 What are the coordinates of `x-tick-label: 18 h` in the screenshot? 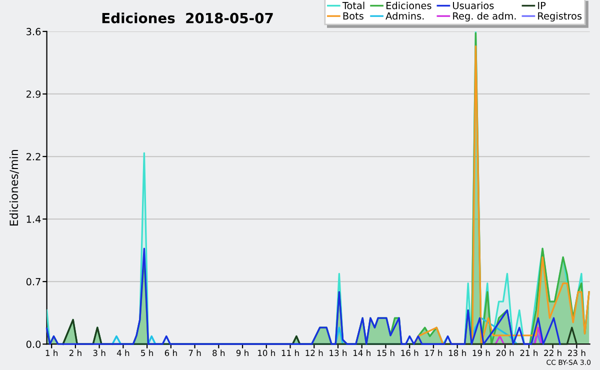 It's located at (457, 353).